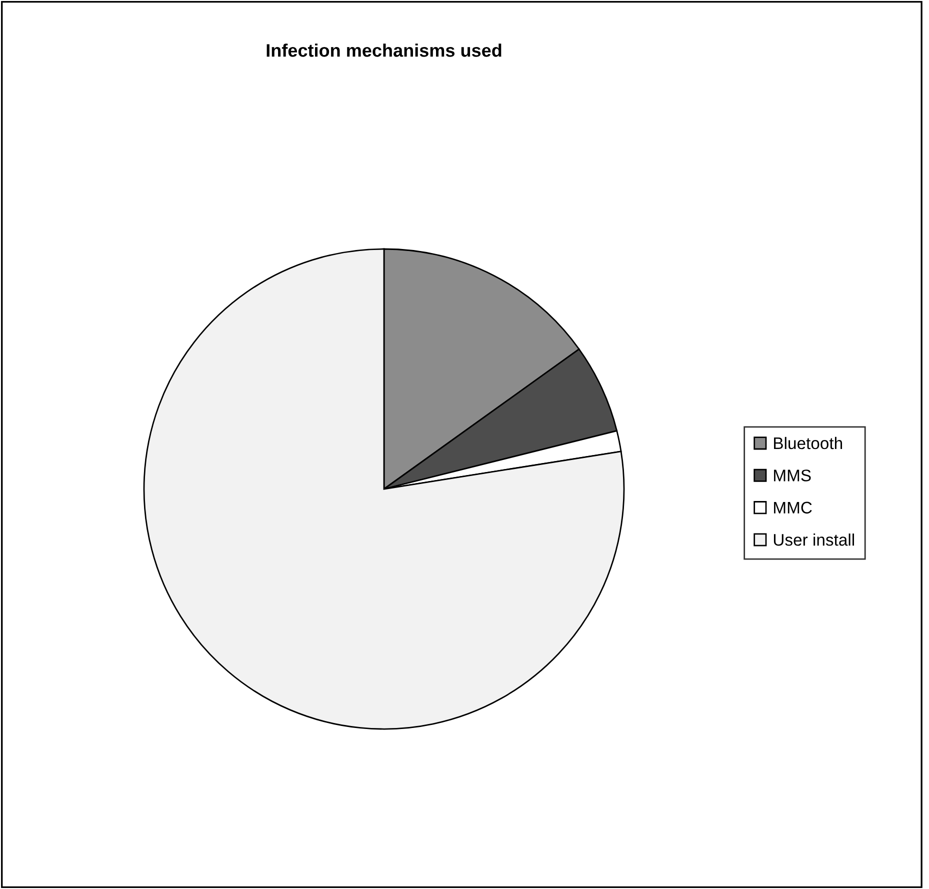 This screenshot has height=889, width=929. What do you see at coordinates (793, 508) in the screenshot?
I see `legend-label: MMC` at bounding box center [793, 508].